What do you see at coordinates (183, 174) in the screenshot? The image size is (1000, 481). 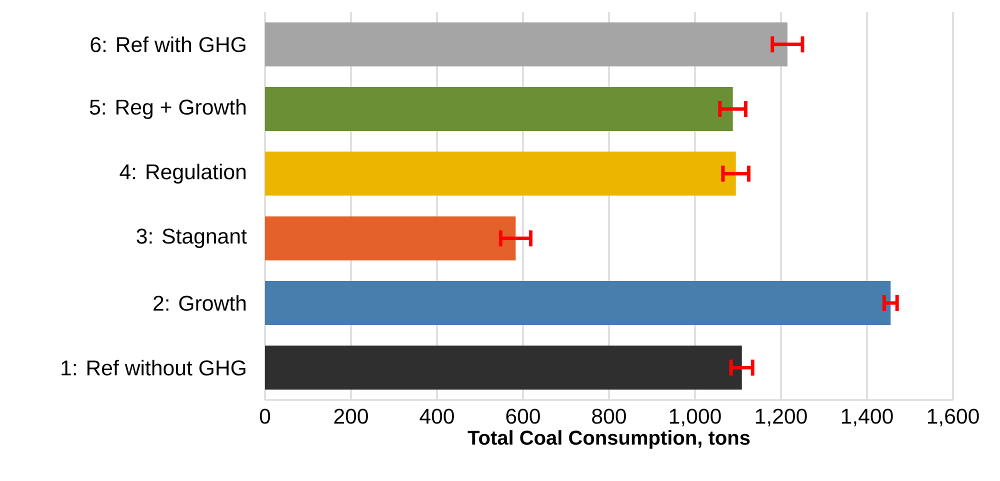 I see `y-tick-label: 4: Regulation` at bounding box center [183, 174].